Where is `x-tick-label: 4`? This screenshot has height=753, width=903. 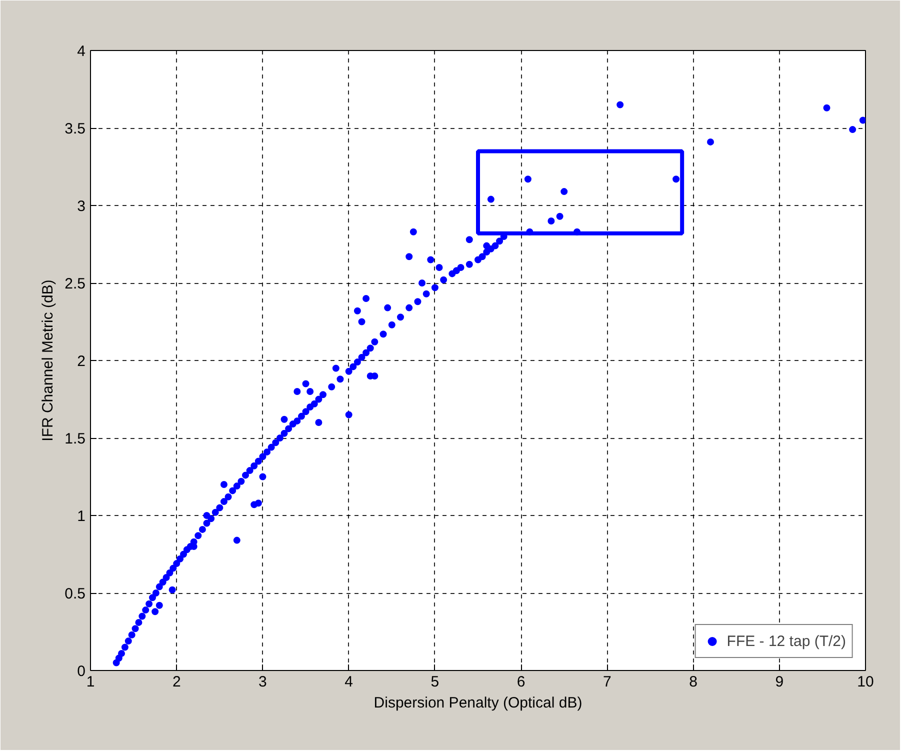 x-tick-label: 4 is located at coordinates (349, 682).